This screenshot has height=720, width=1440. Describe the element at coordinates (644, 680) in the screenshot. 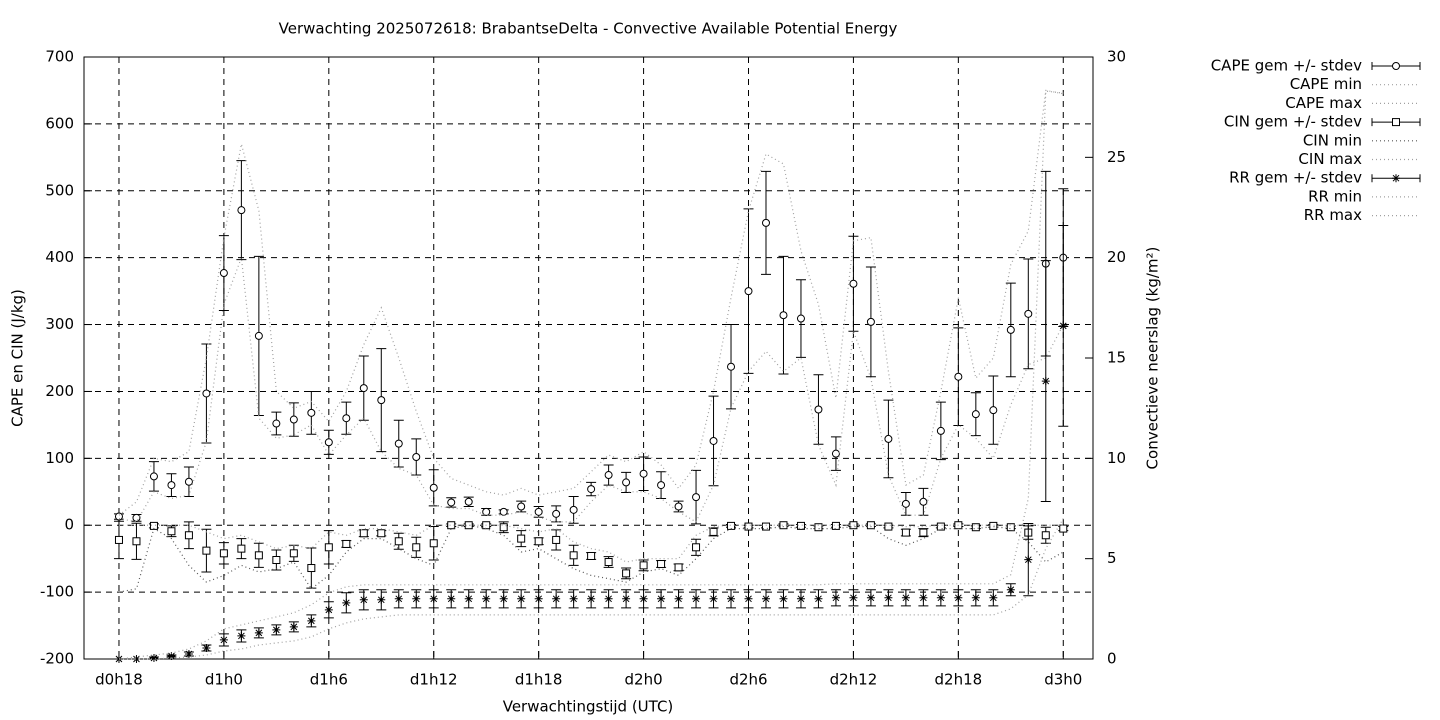

I see `x-tick-label: d2h0` at that location.